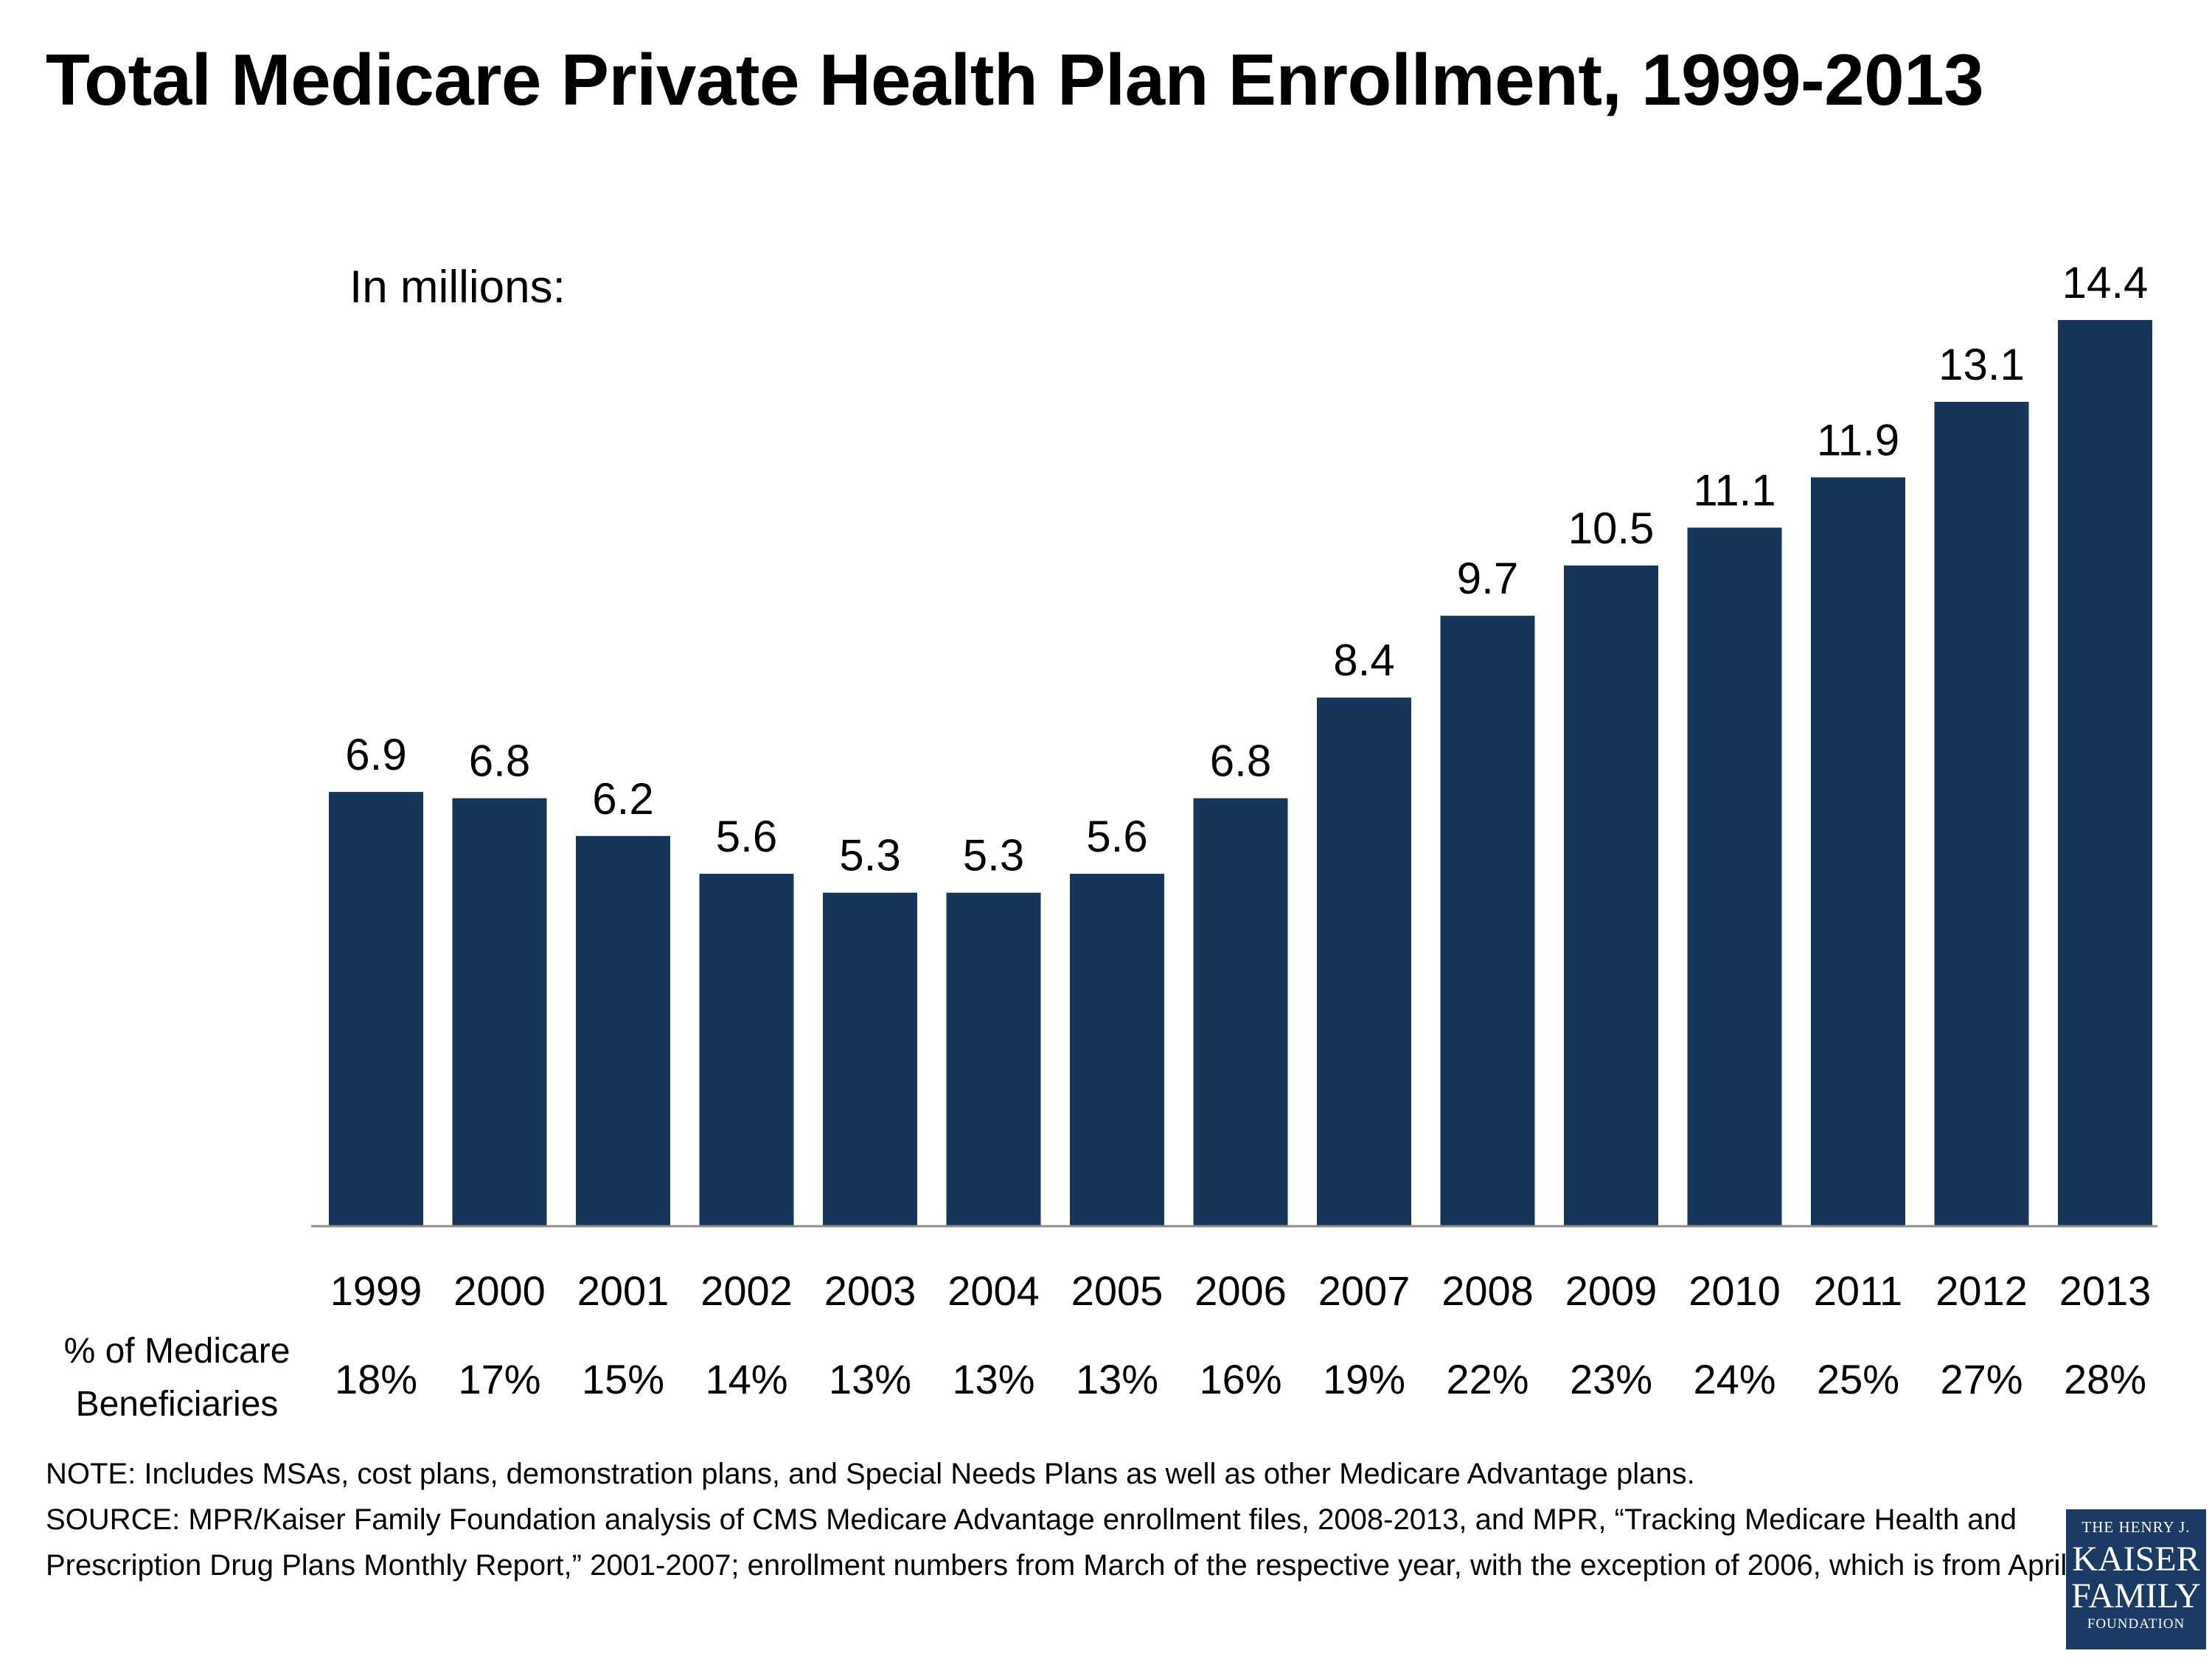 Image resolution: width=2212 pixels, height=1659 pixels. What do you see at coordinates (1116, 836) in the screenshot?
I see `data-label-2005: 5.6` at bounding box center [1116, 836].